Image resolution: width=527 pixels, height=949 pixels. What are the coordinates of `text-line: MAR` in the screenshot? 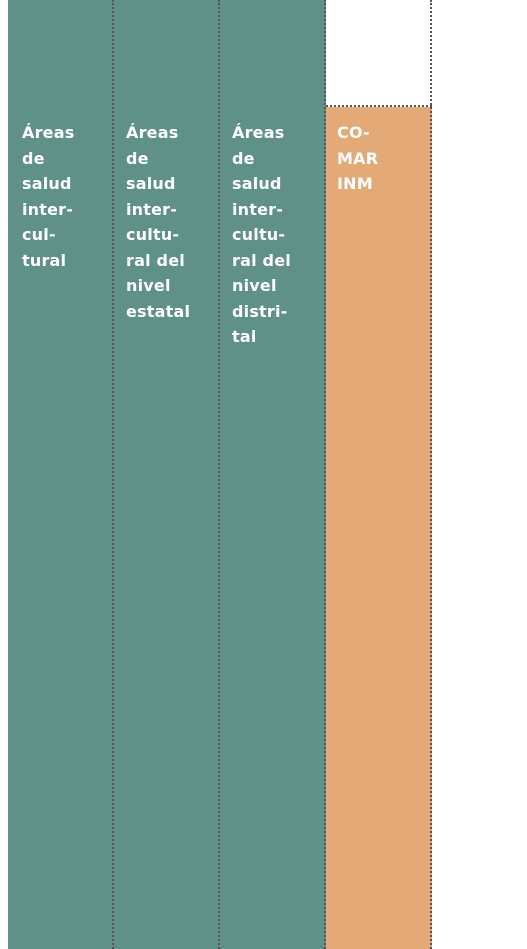 It's located at (358, 158).